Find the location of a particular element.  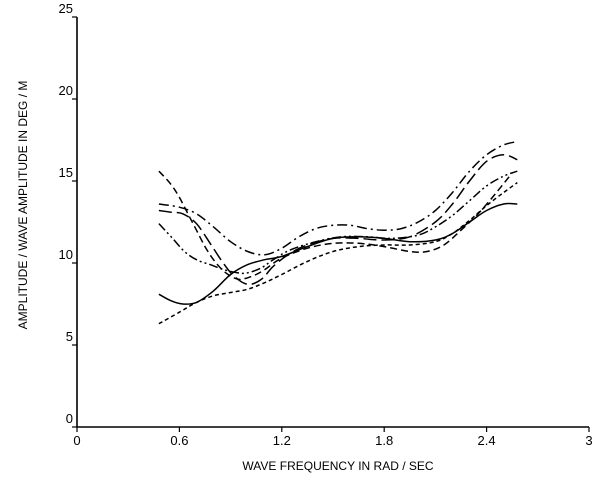

x-tick-label: 0 is located at coordinates (76, 440).